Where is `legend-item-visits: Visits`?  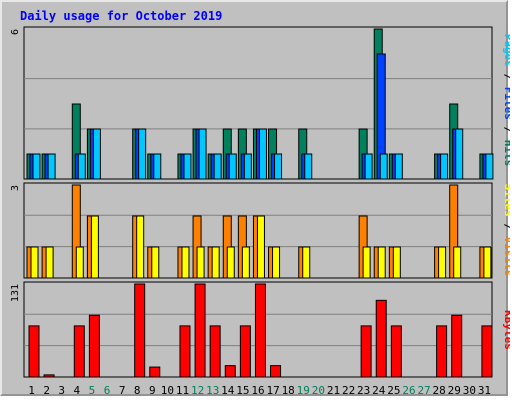 legend-item-visits: Visits is located at coordinates (506, 257).